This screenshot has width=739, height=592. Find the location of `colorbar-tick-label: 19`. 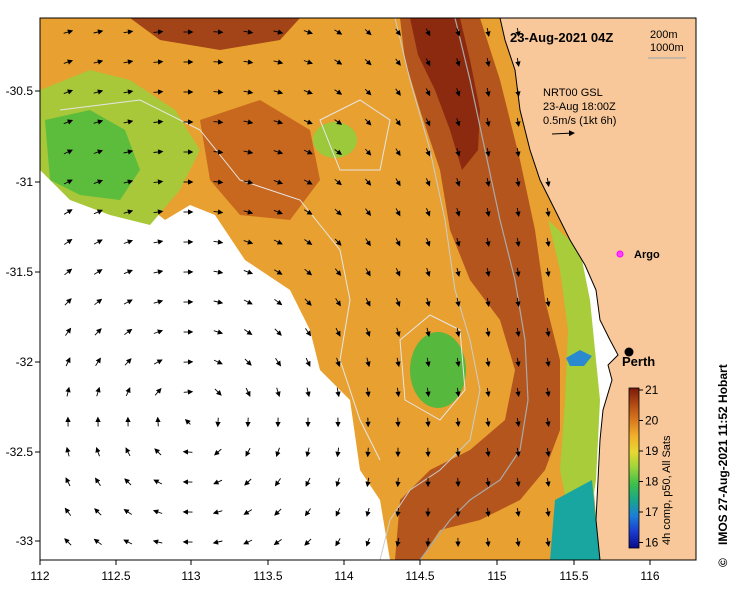

colorbar-tick-label: 19 is located at coordinates (652, 451).